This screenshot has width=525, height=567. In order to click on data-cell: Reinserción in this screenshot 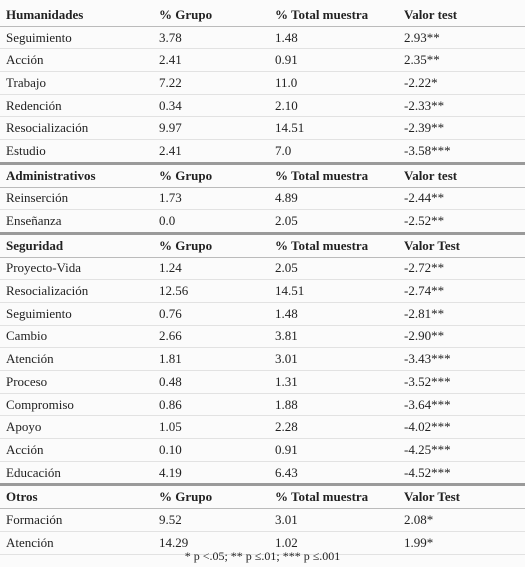, I will do `click(76, 199)`.